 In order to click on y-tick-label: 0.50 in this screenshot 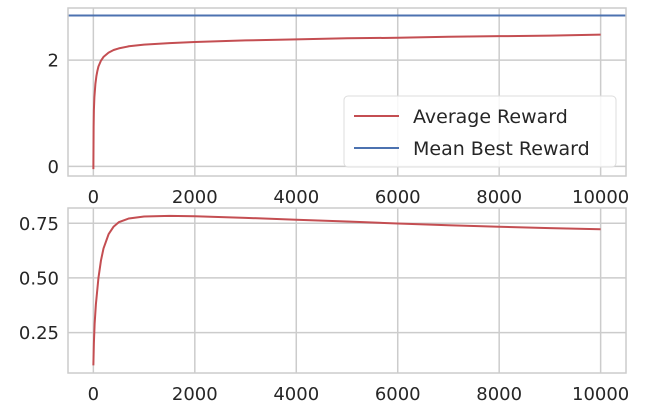, I will do `click(39, 278)`.